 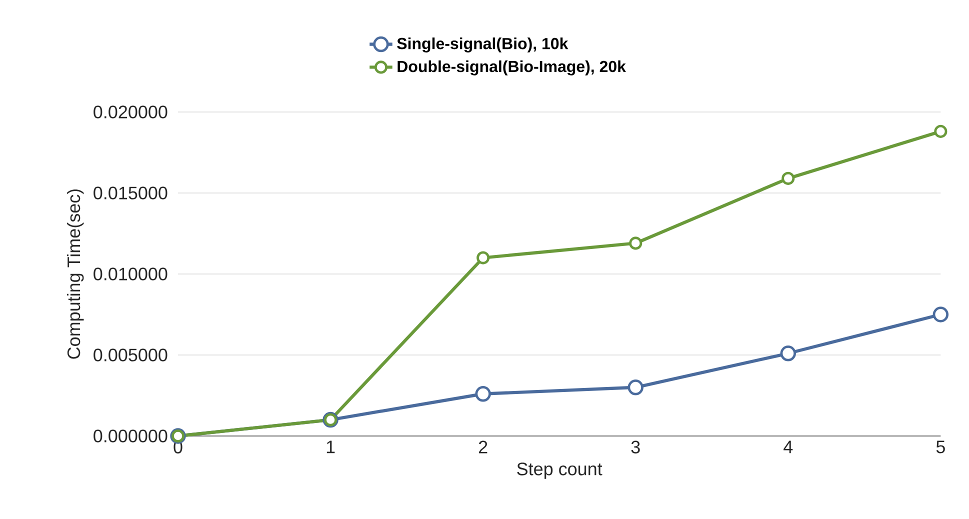 I want to click on y-axis-title: Computing Time(sec), so click(x=75, y=274).